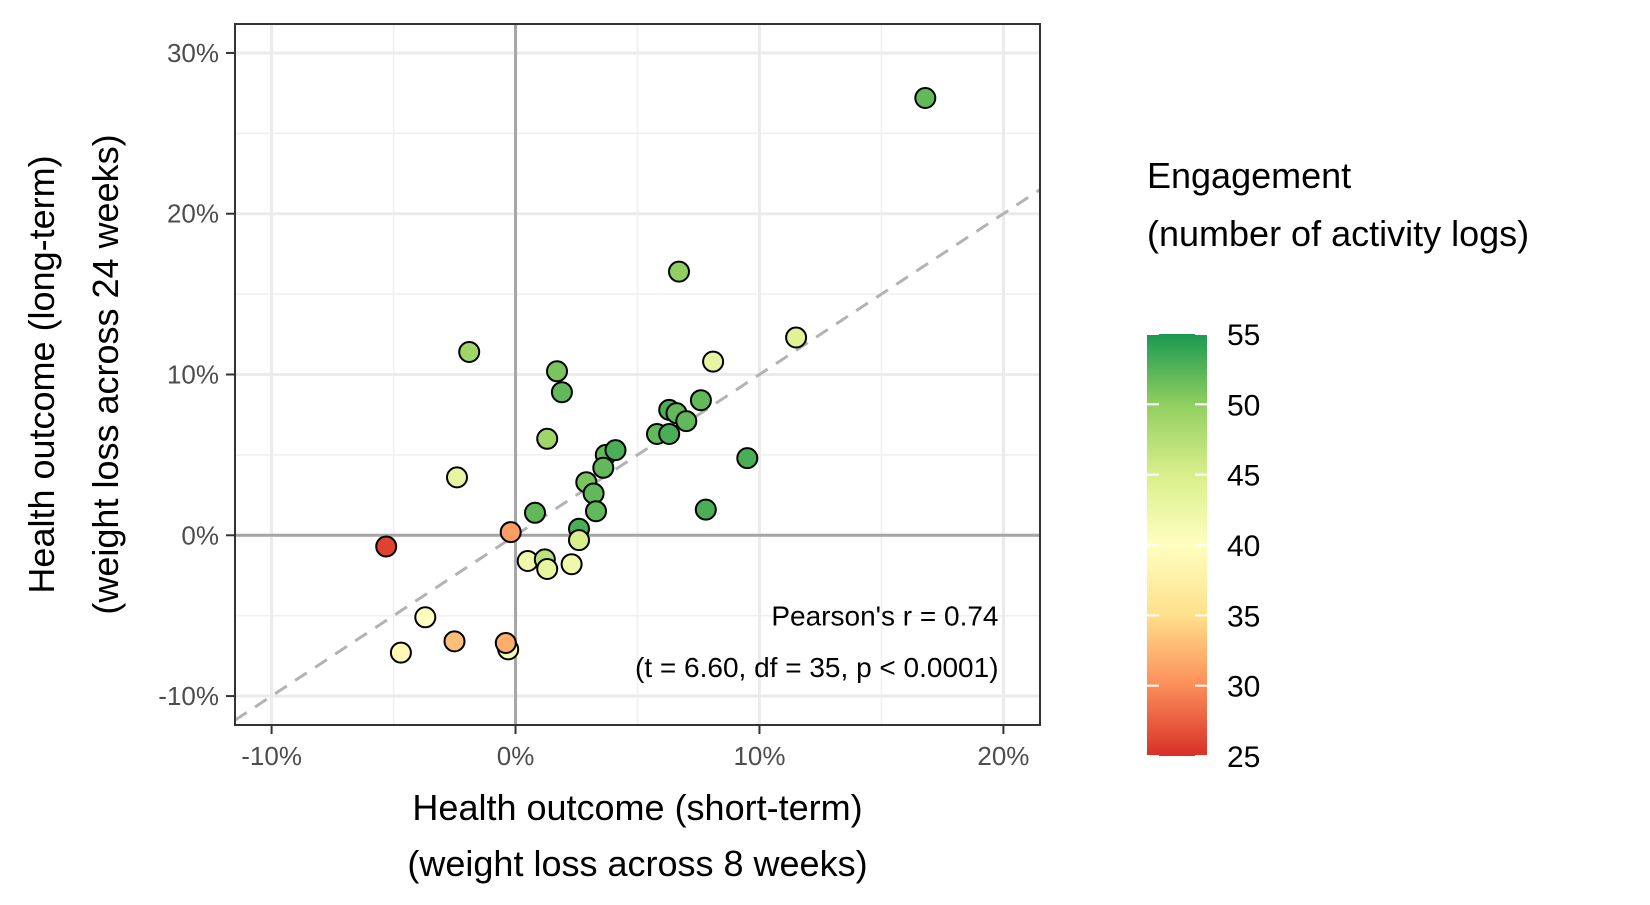 This screenshot has height=905, width=1650. I want to click on y-axis-title: Health outcome (long-term), so click(41, 374).